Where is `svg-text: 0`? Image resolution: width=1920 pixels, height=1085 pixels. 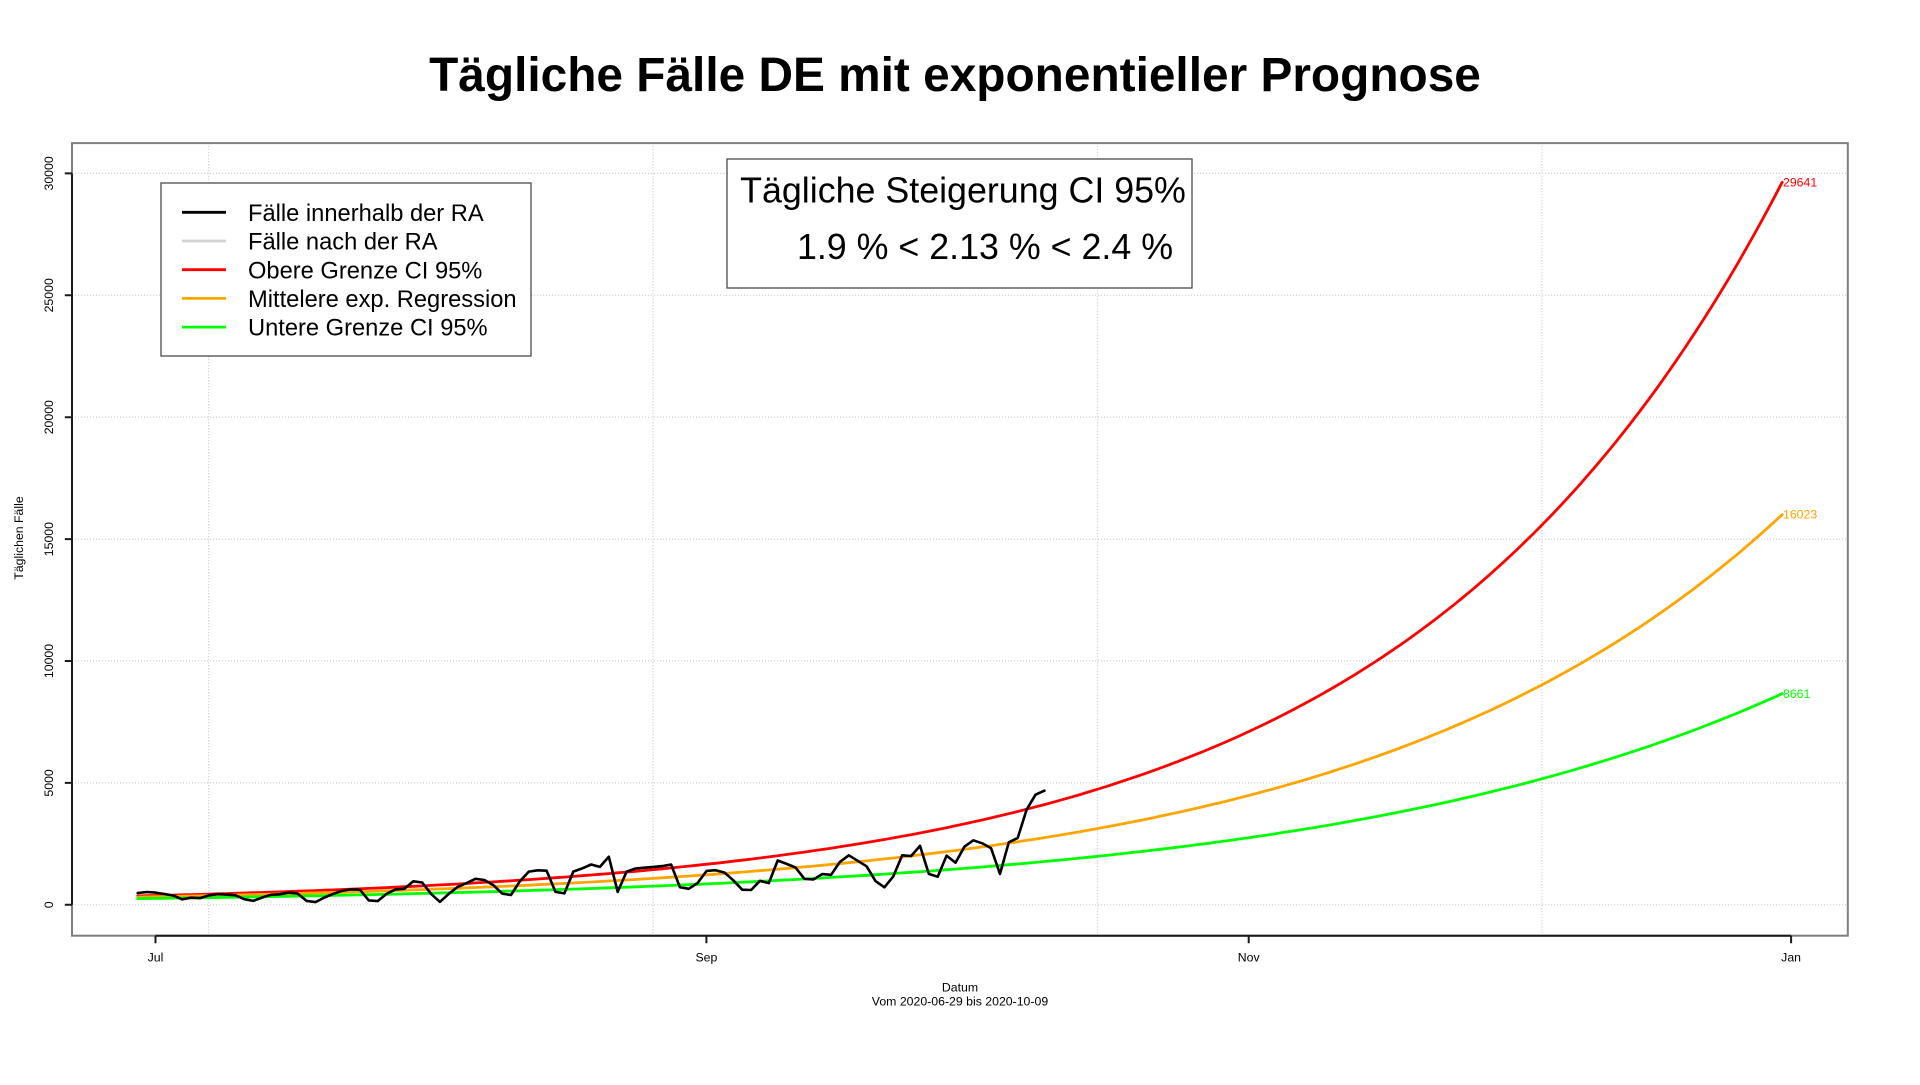
svg-text: 0 is located at coordinates (49, 904).